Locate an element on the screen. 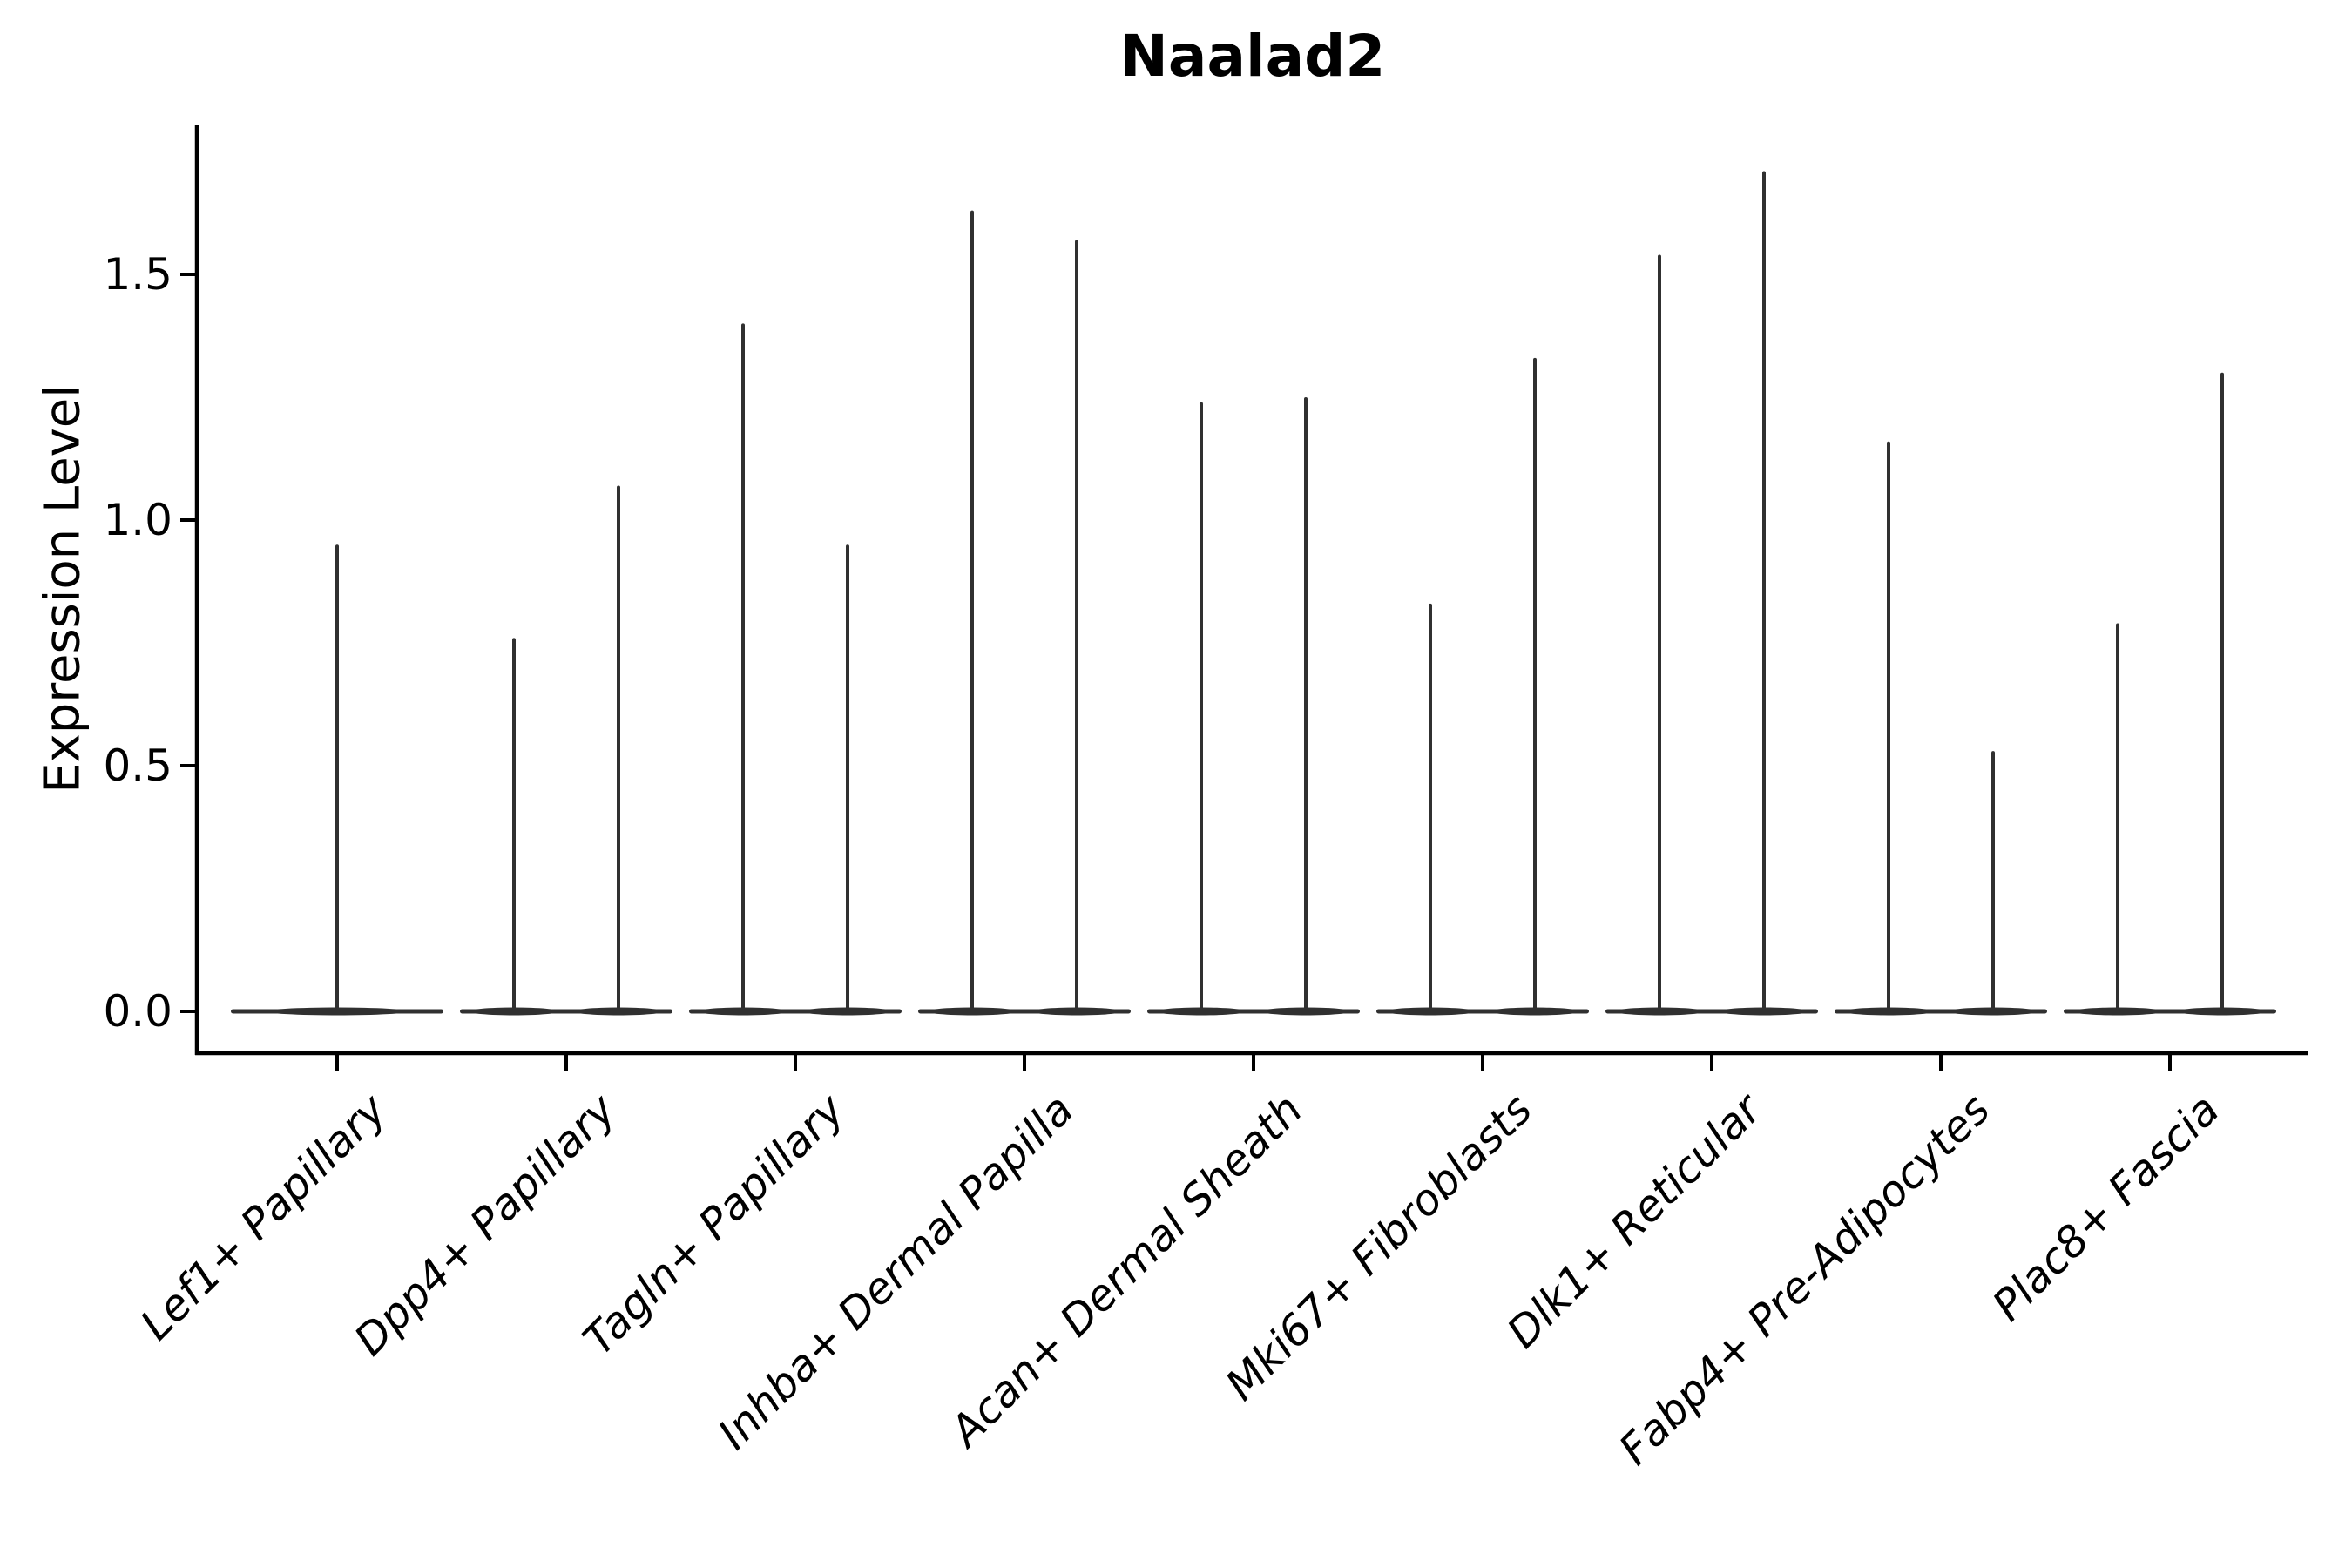 Image resolution: width=2352 pixels, height=1568 pixels. chart-title: Naalad2 is located at coordinates (1252, 56).